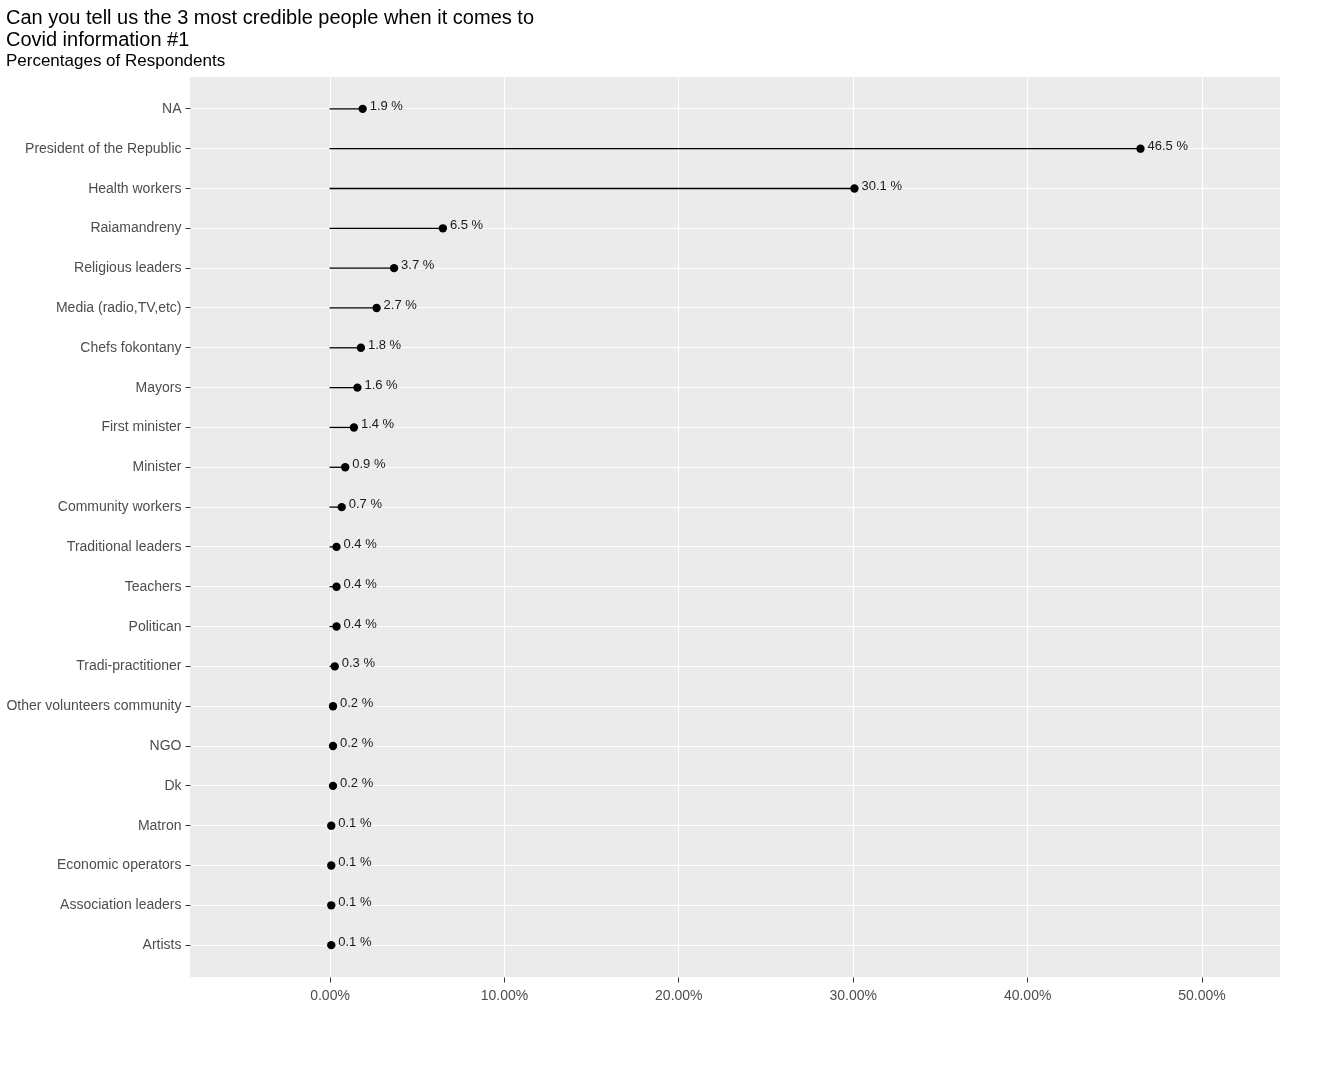 The height and width of the screenshot is (1067, 1335). Describe the element at coordinates (418, 265) in the screenshot. I see `data-label: 3.7 %` at that location.